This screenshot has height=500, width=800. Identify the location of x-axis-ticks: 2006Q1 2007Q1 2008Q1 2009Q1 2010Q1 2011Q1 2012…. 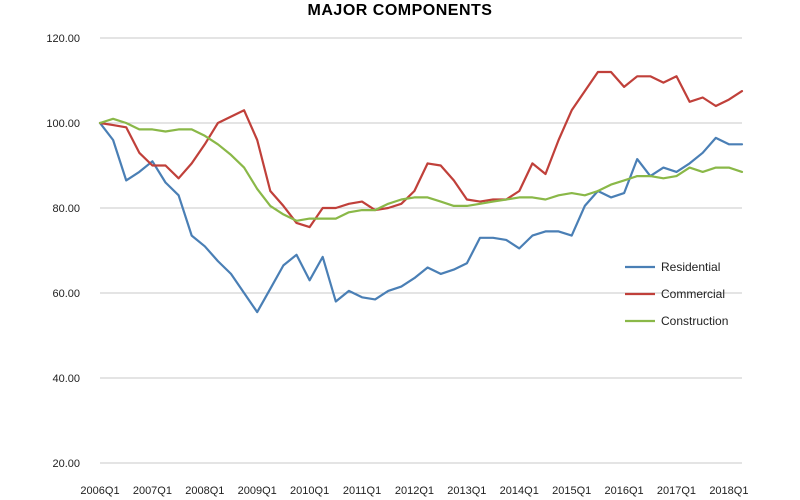
(414, 491).